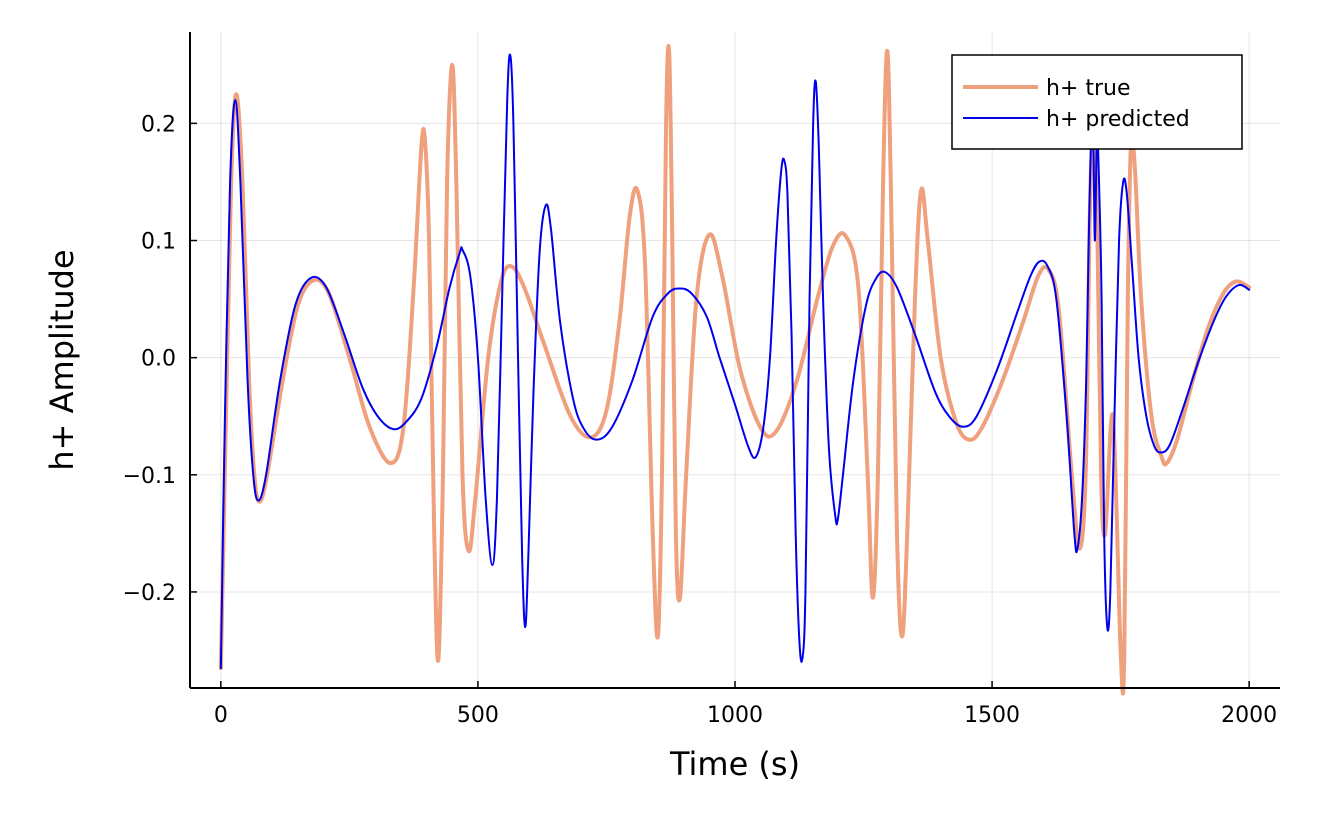 This screenshot has height=816, width=1344. What do you see at coordinates (478, 715) in the screenshot?
I see `x-tick-label: 500` at bounding box center [478, 715].